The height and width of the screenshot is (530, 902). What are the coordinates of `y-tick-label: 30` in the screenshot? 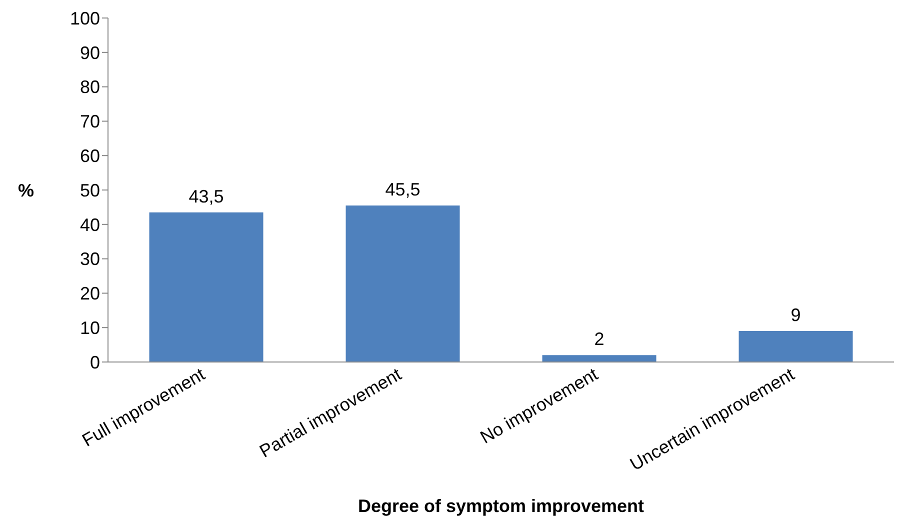 It's located at (90, 259).